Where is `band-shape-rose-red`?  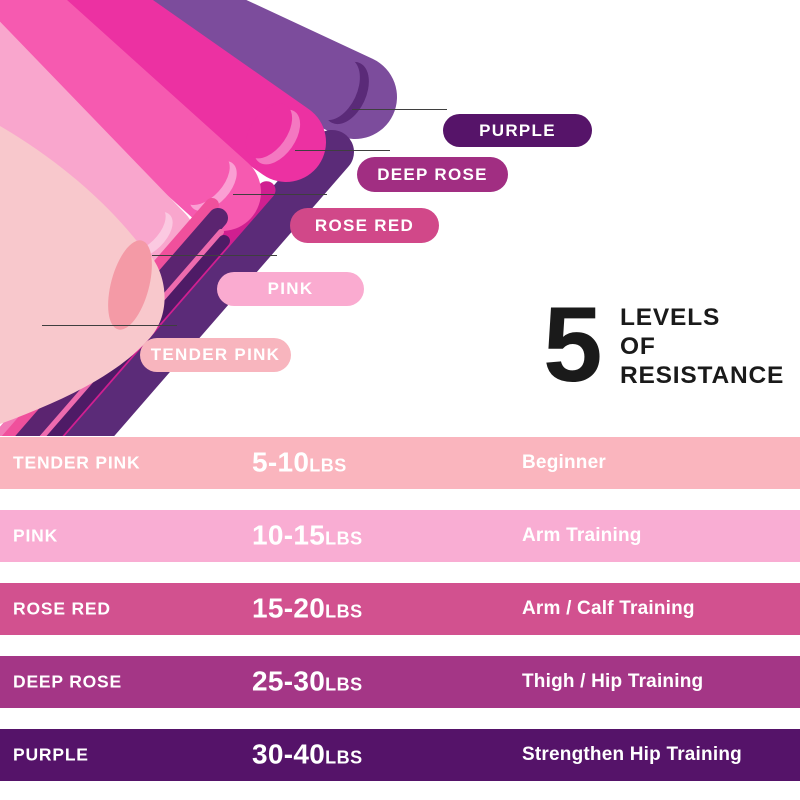 band-shape-rose-red is located at coordinates (131, 115).